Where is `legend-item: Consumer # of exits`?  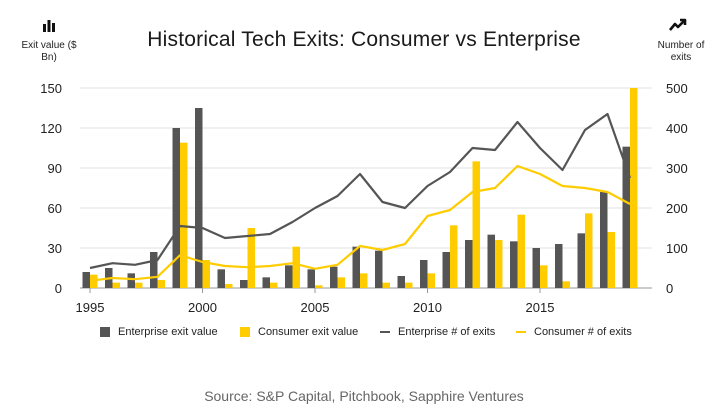 legend-item: Consumer # of exits is located at coordinates (574, 332).